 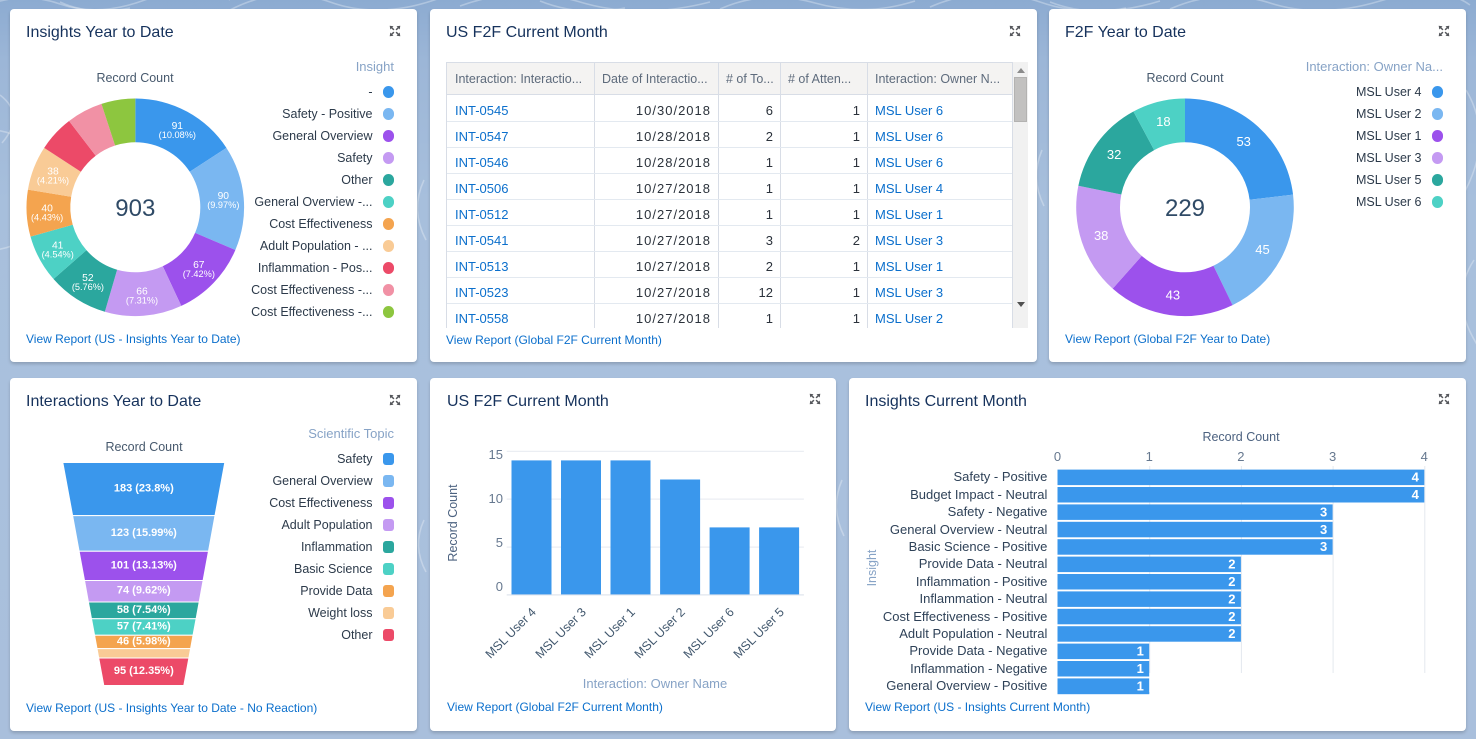 I want to click on svg-text: (9.97%), so click(x=223, y=205).